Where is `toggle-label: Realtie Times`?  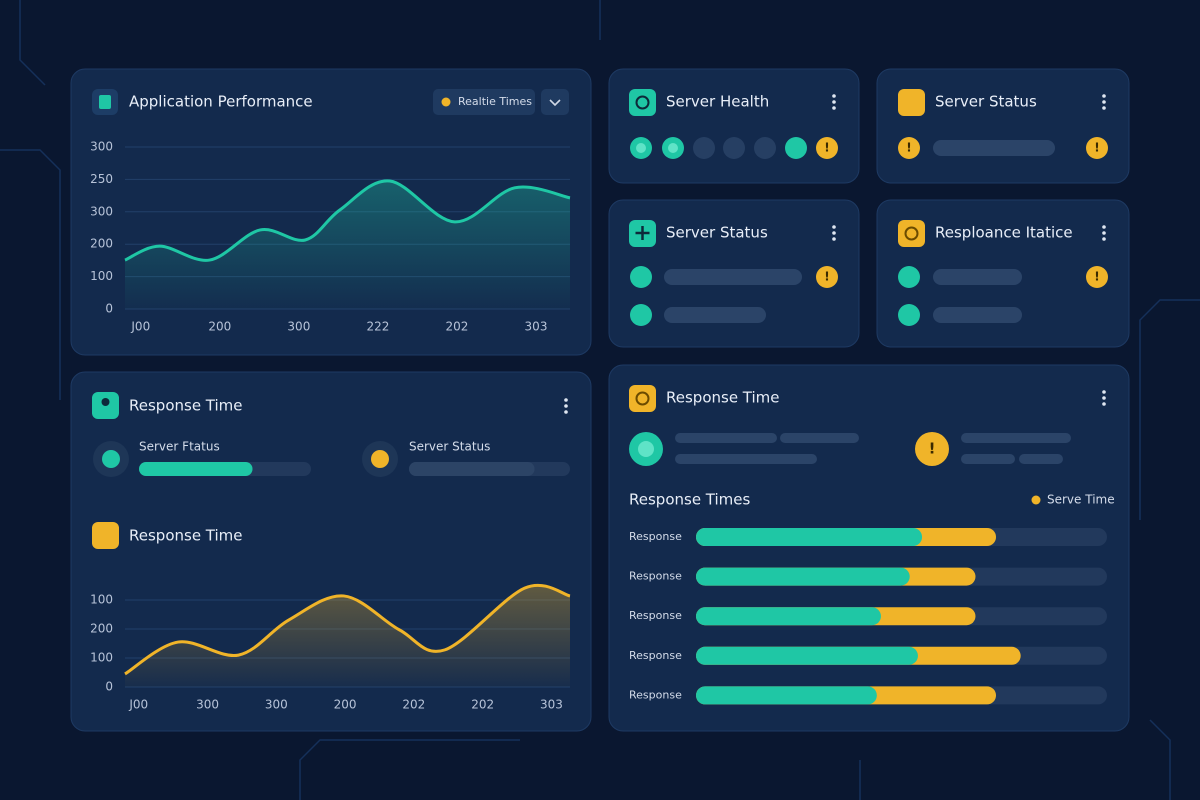
toggle-label: Realtie Times is located at coordinates (495, 101).